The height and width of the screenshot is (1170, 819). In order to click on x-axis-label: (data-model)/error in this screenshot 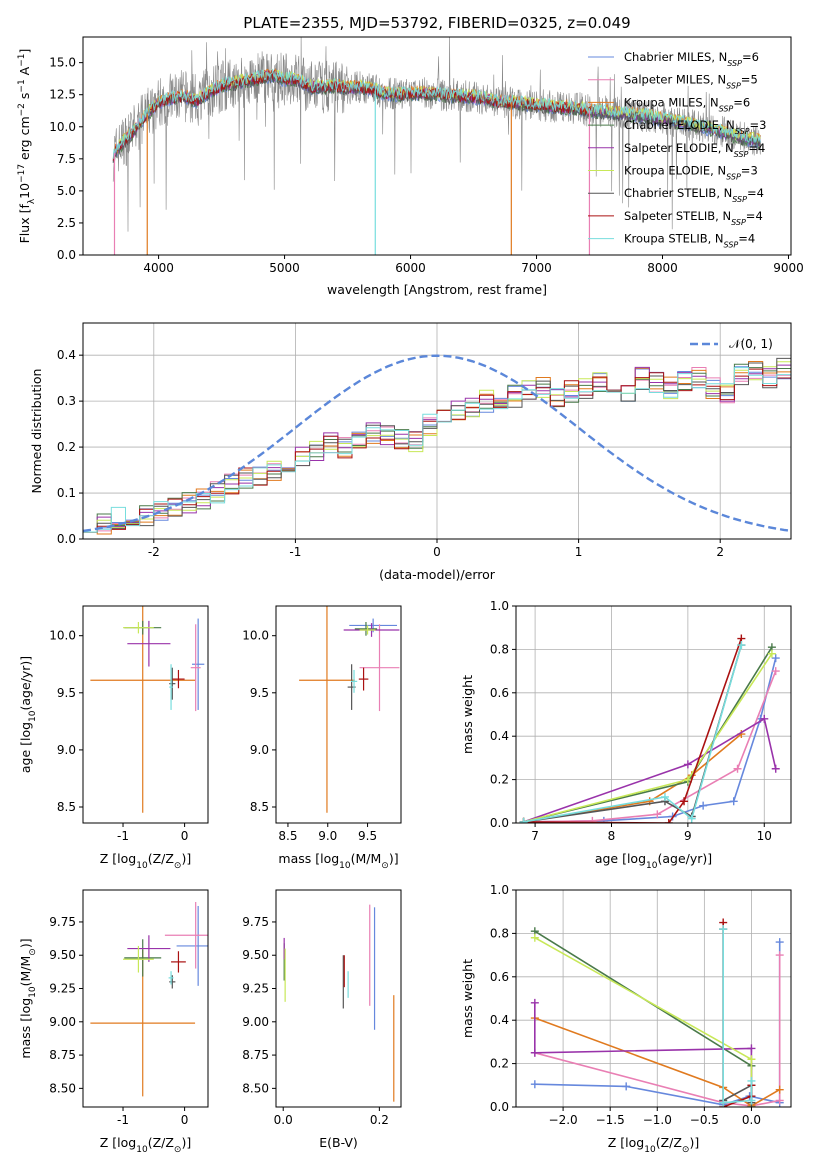, I will do `click(437, 574)`.